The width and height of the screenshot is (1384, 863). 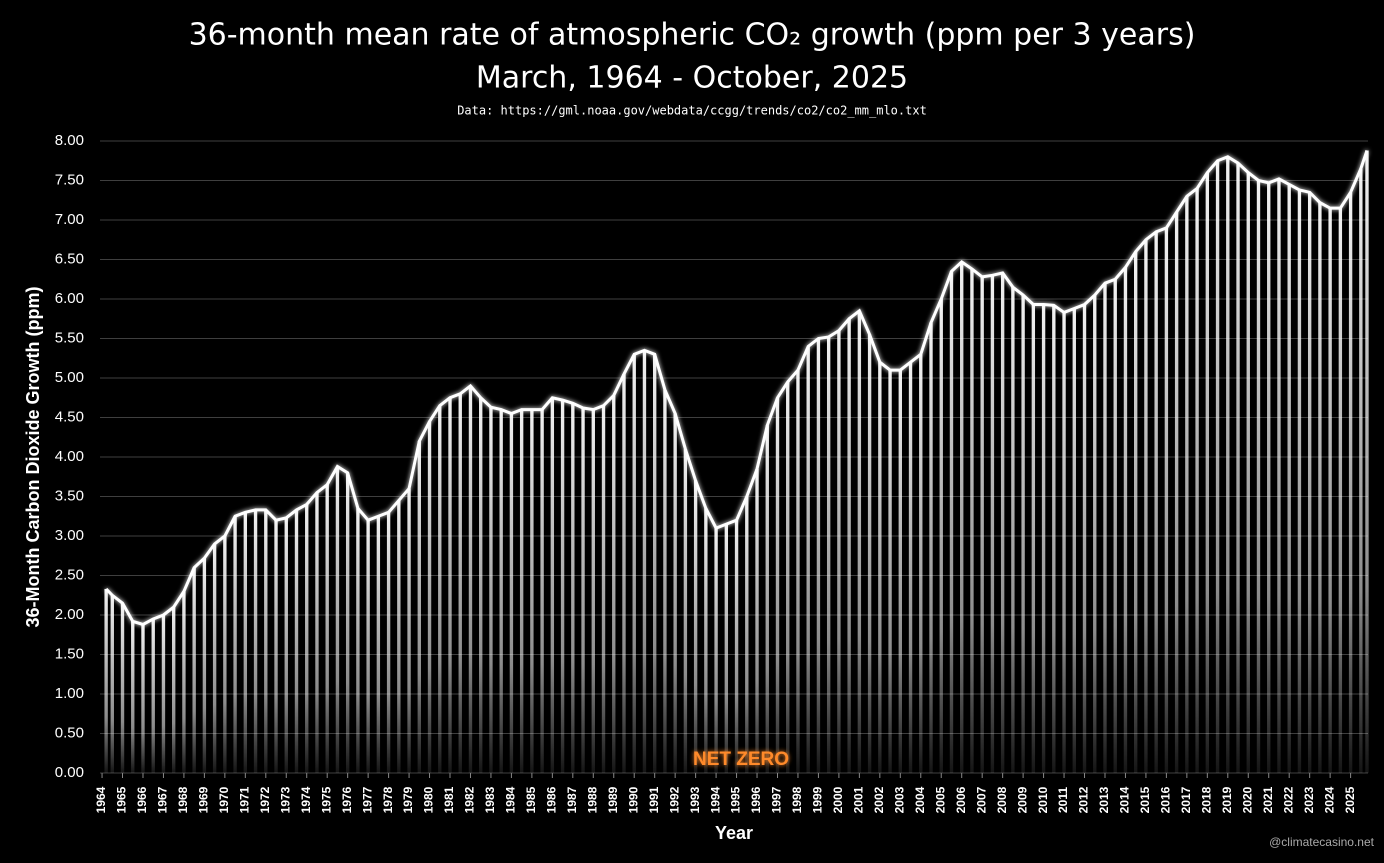 What do you see at coordinates (69, 772) in the screenshot?
I see `y-tick-label: 0.00` at bounding box center [69, 772].